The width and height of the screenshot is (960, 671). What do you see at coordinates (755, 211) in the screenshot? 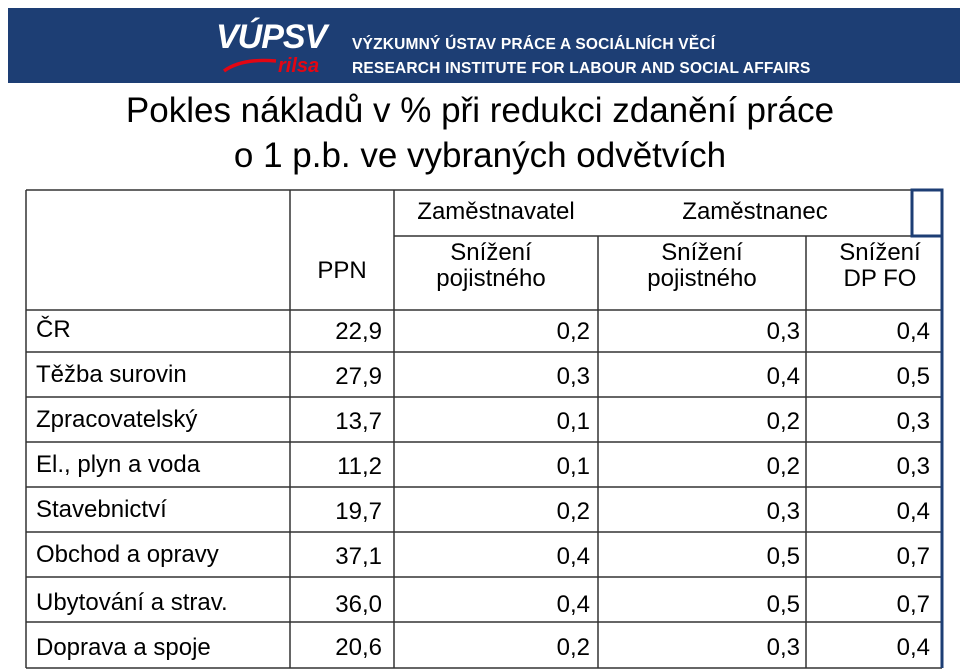
I see `group-header-employee: Zaměstnanec` at bounding box center [755, 211].